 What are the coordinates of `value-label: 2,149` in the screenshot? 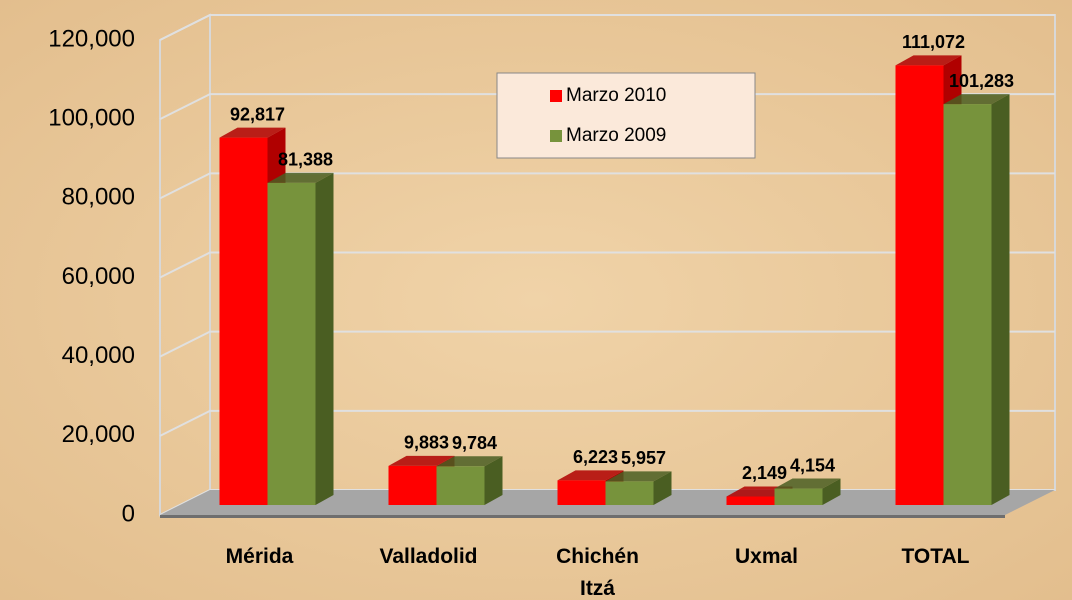 It's located at (764, 473).